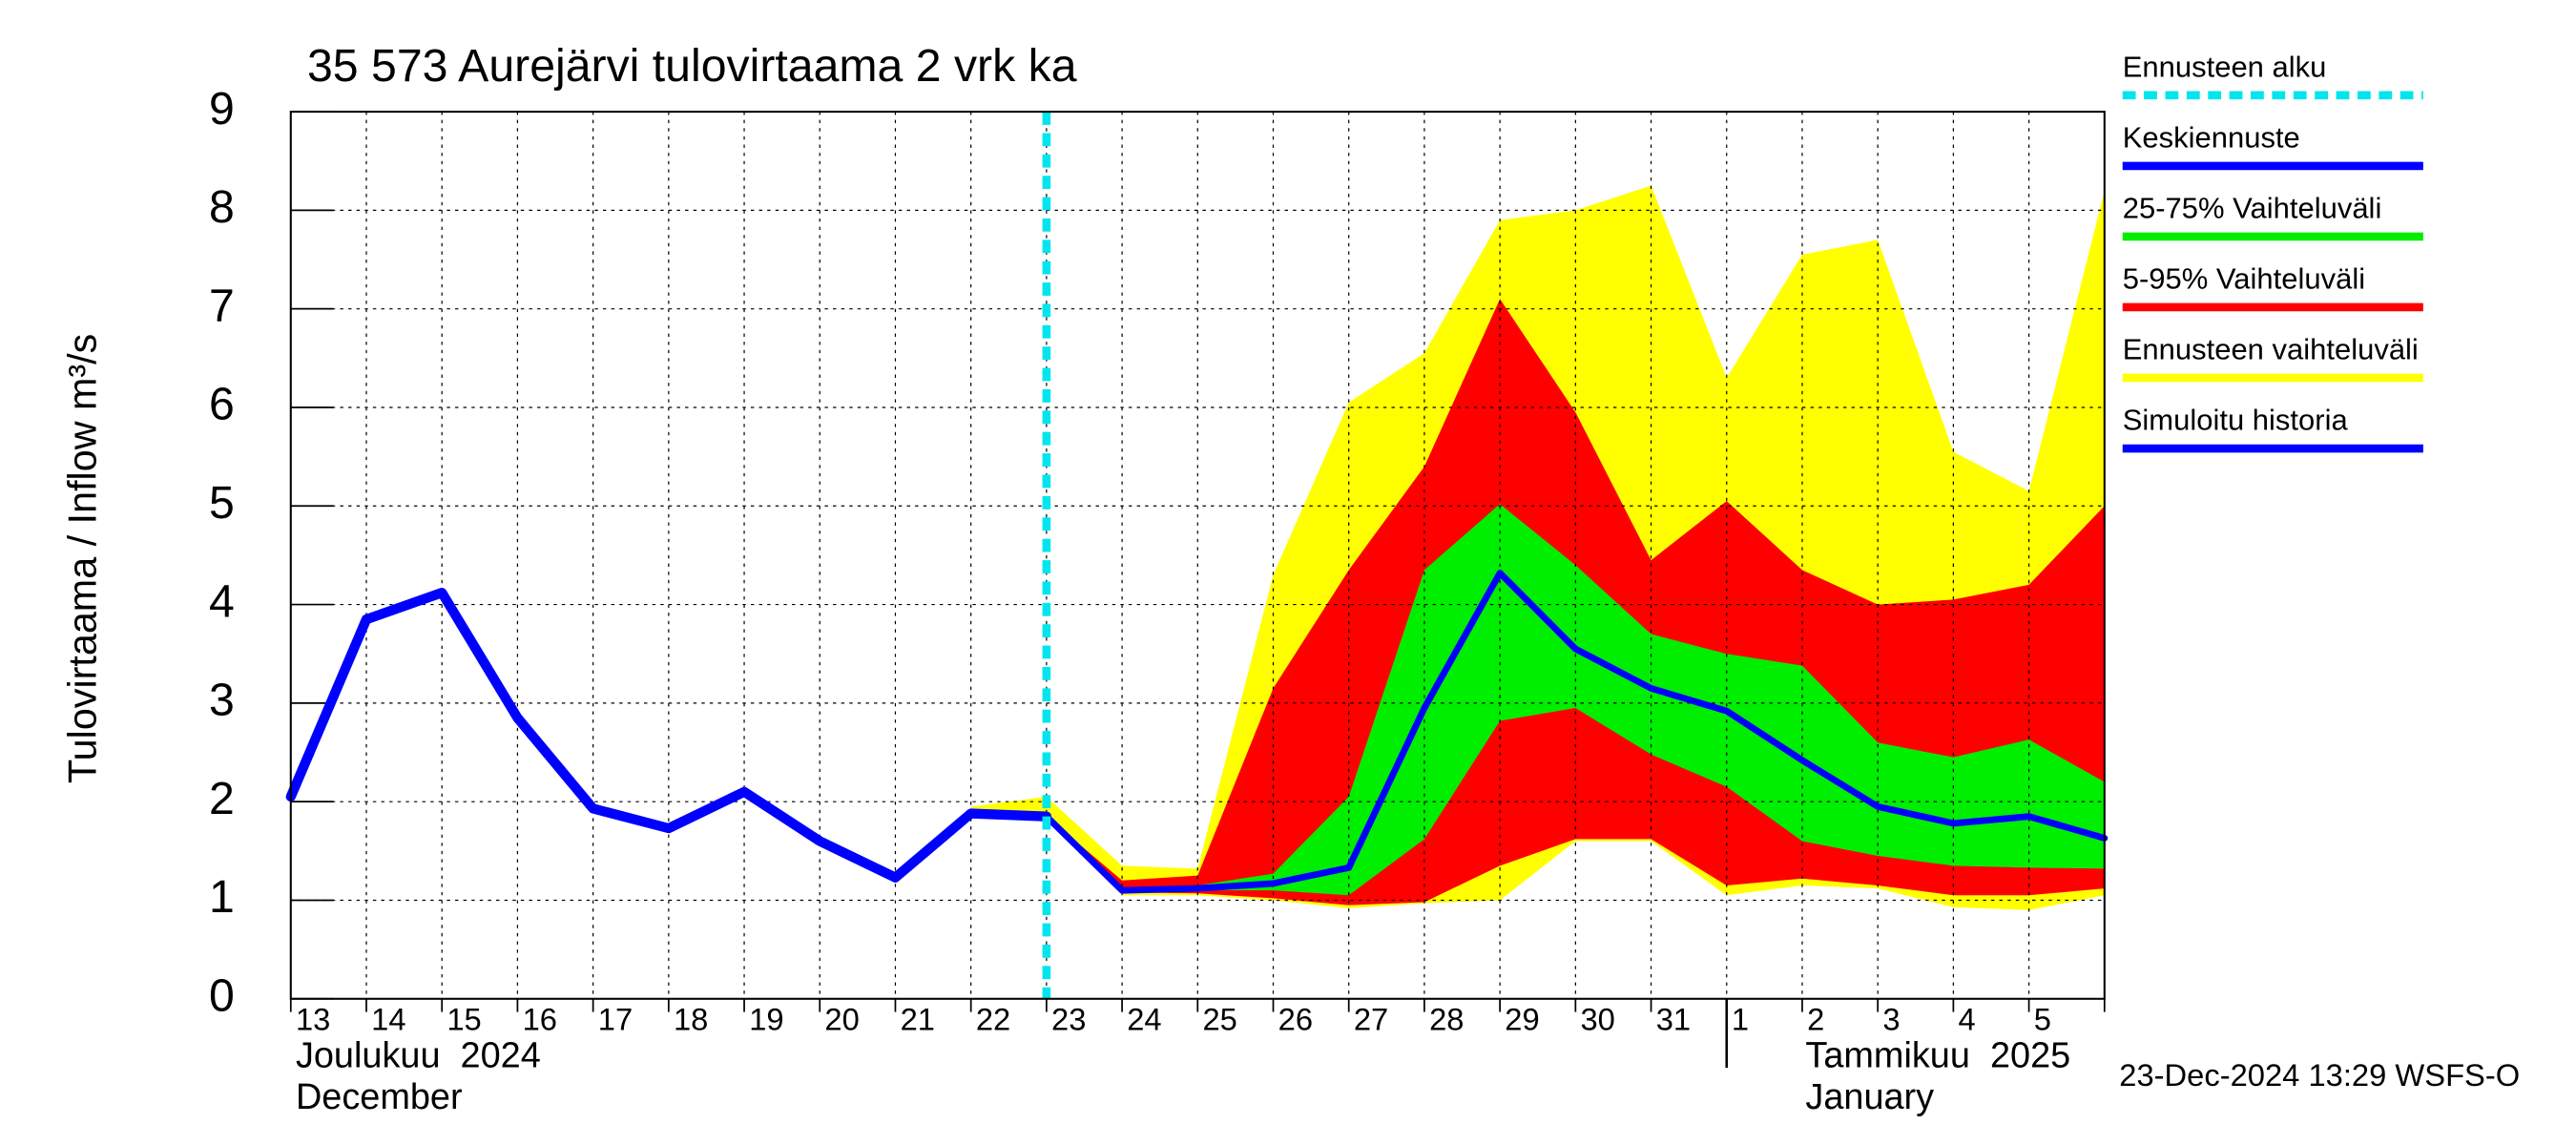  Describe the element at coordinates (1869, 1097) in the screenshot. I see `month-label-en: January` at that location.